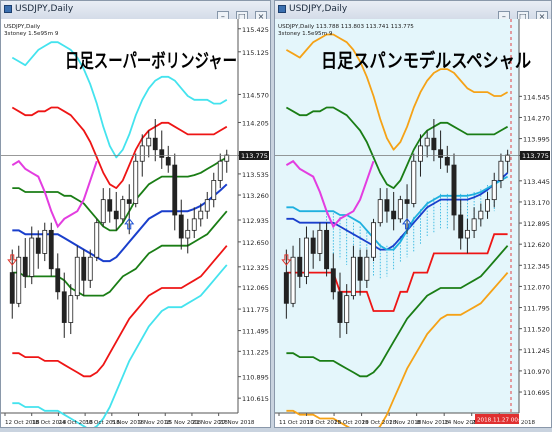 The width and height of the screenshot is (552, 432). Describe the element at coordinates (433, 423) in the screenshot. I see `x-tick-label: 8 Nov 2018` at that location.